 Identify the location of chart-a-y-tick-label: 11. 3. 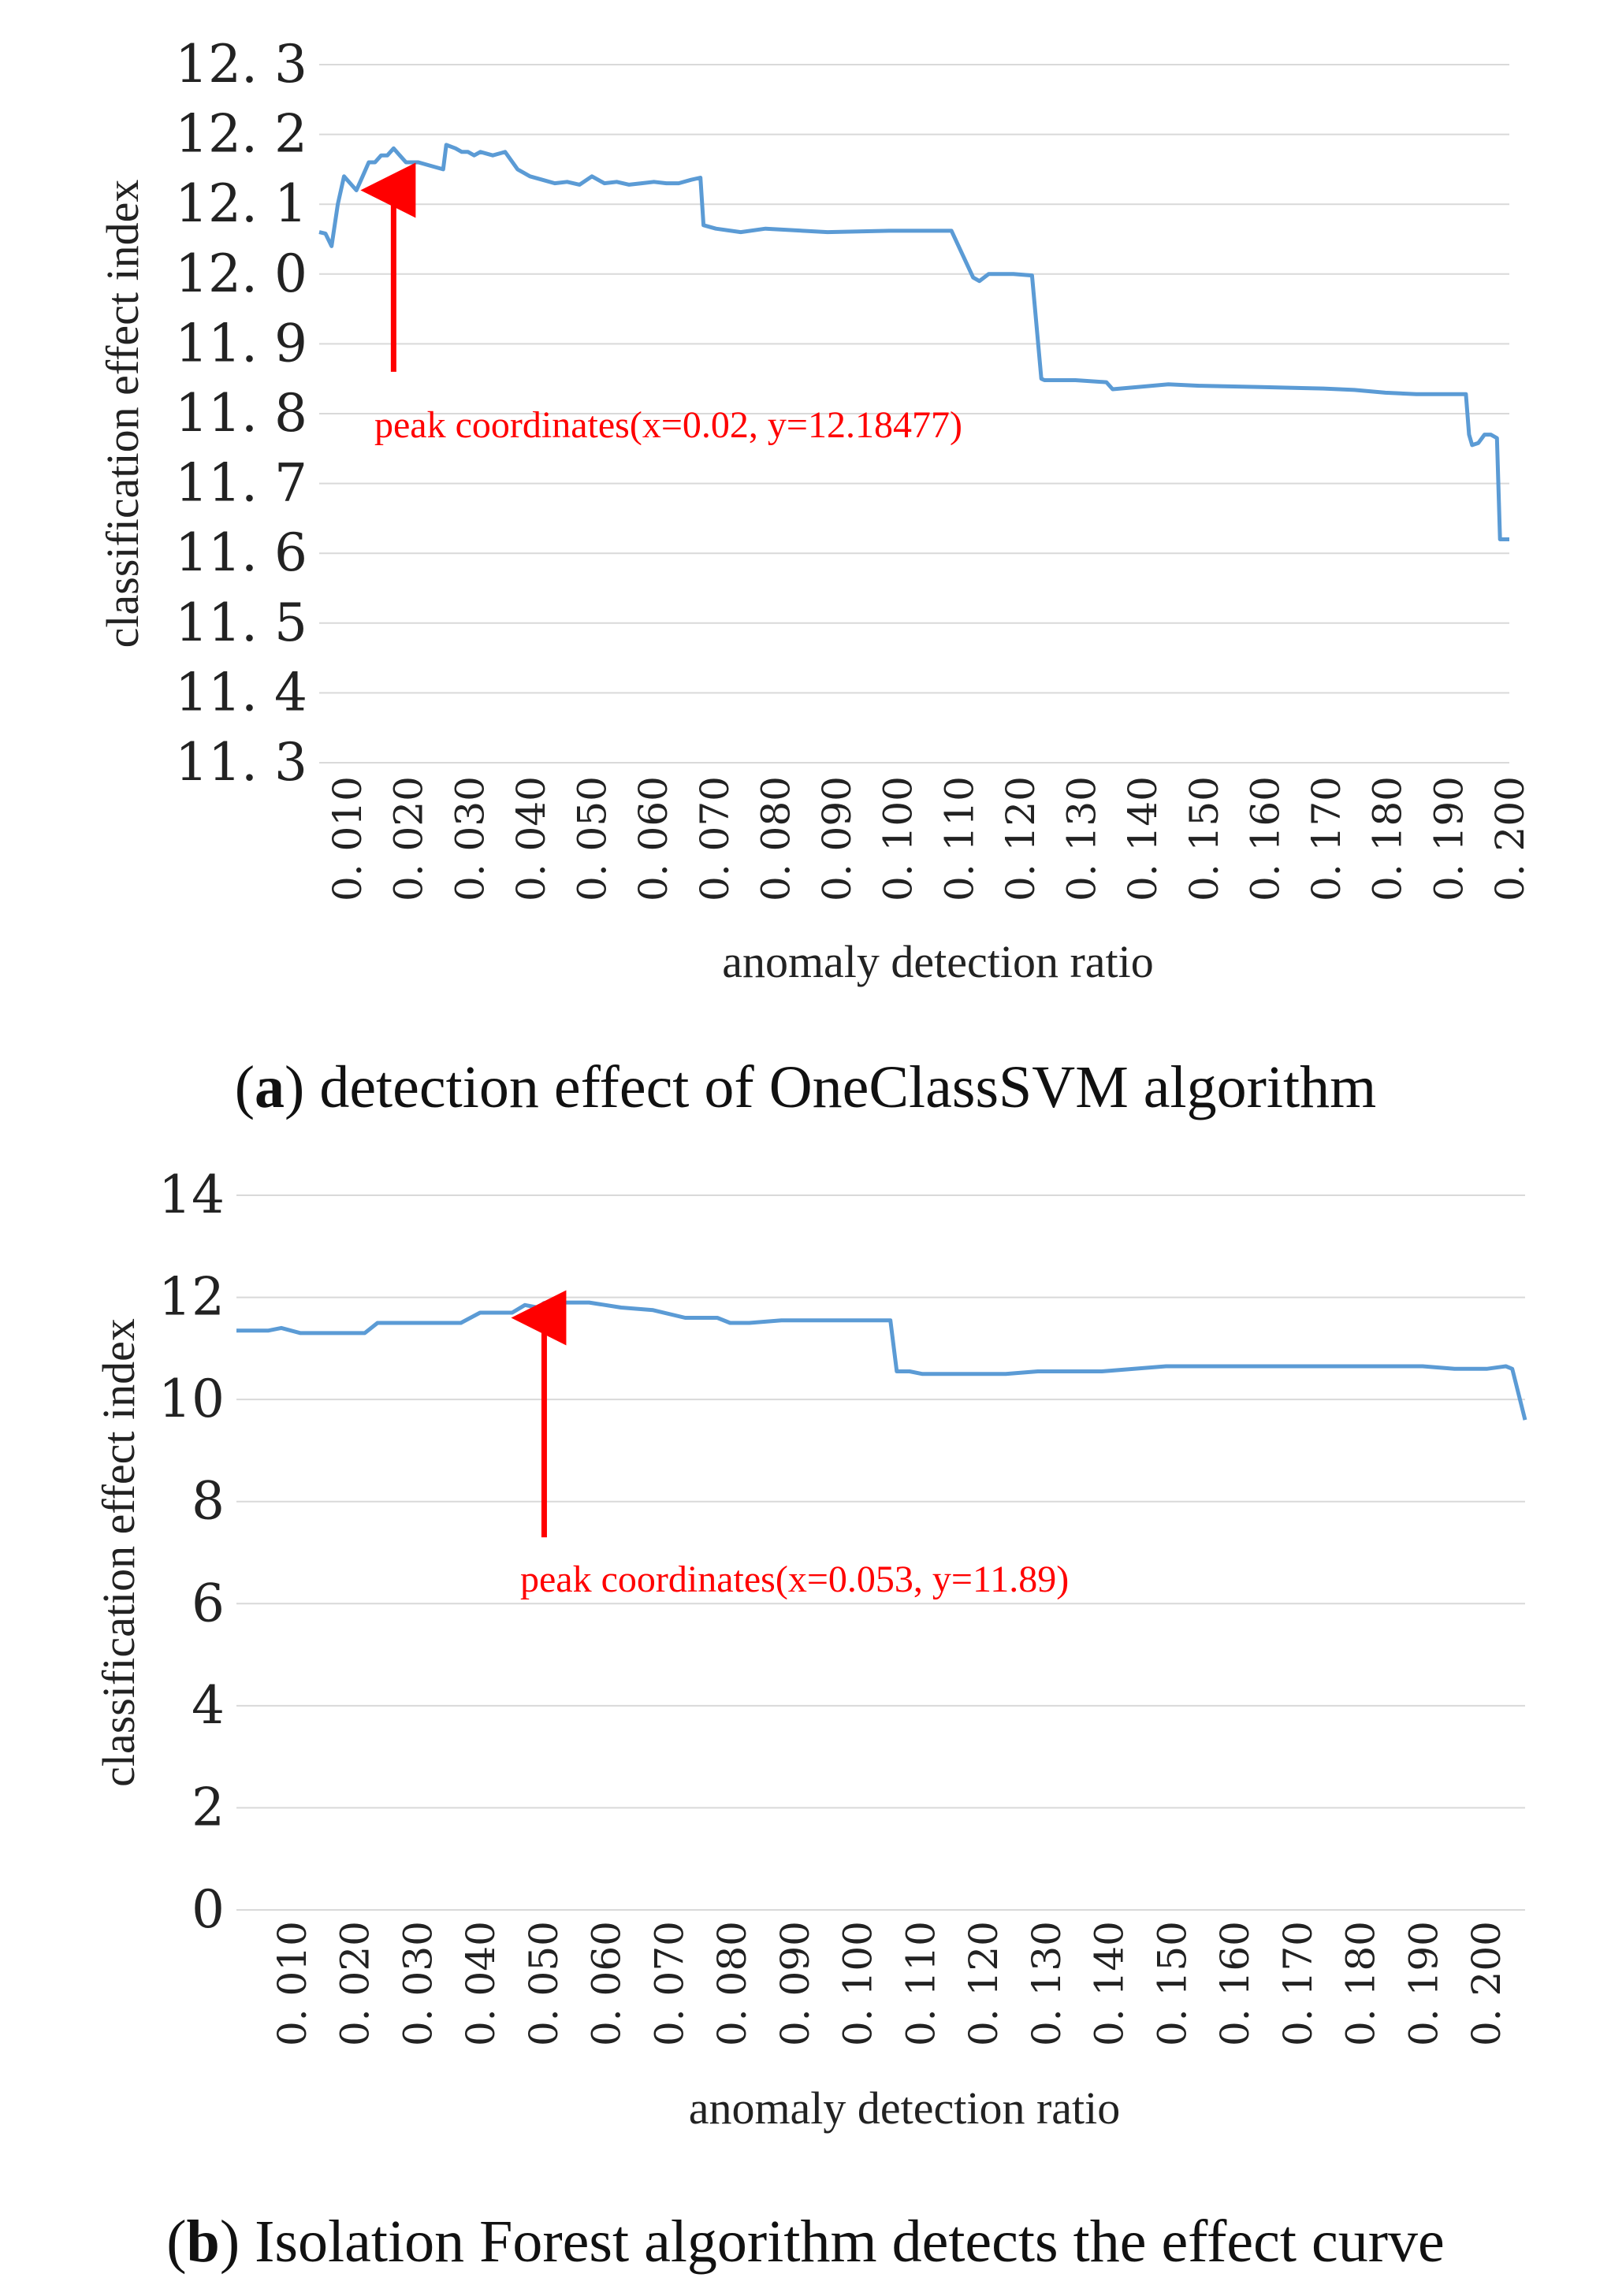
(241, 762).